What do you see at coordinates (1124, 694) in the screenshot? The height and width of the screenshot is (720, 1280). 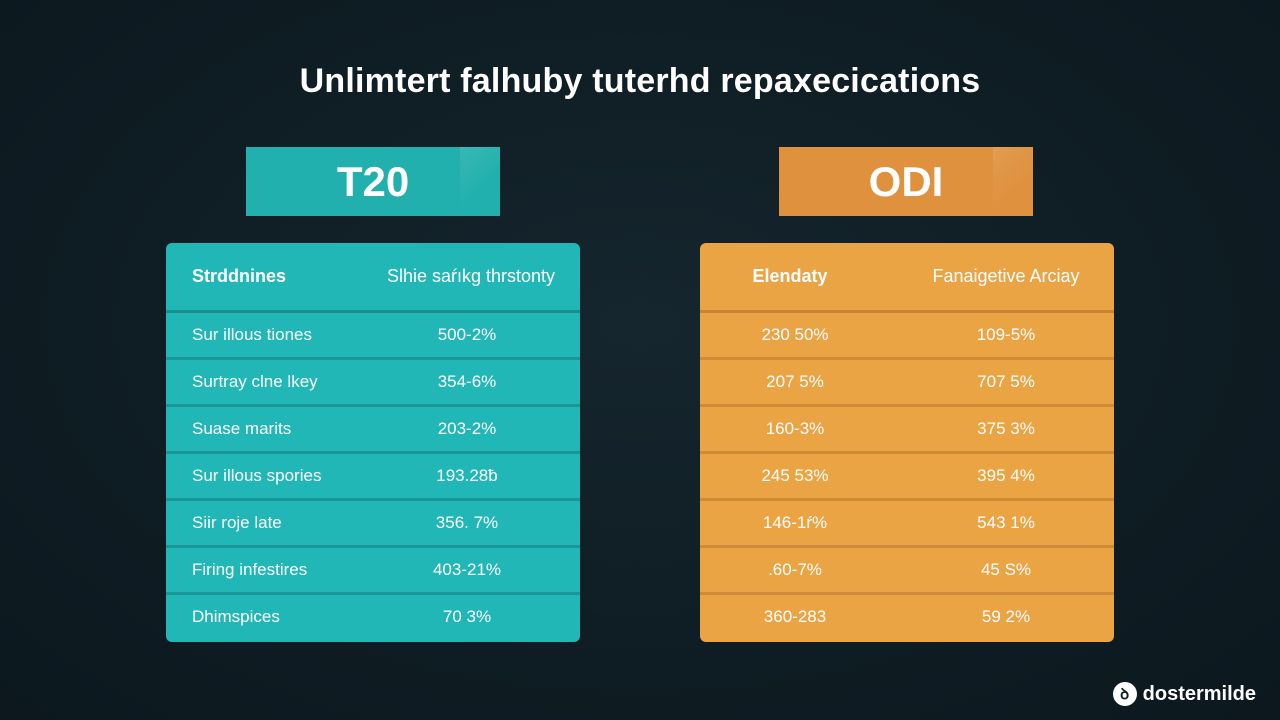 I see `brand-logo-icon: ꝺ` at bounding box center [1124, 694].